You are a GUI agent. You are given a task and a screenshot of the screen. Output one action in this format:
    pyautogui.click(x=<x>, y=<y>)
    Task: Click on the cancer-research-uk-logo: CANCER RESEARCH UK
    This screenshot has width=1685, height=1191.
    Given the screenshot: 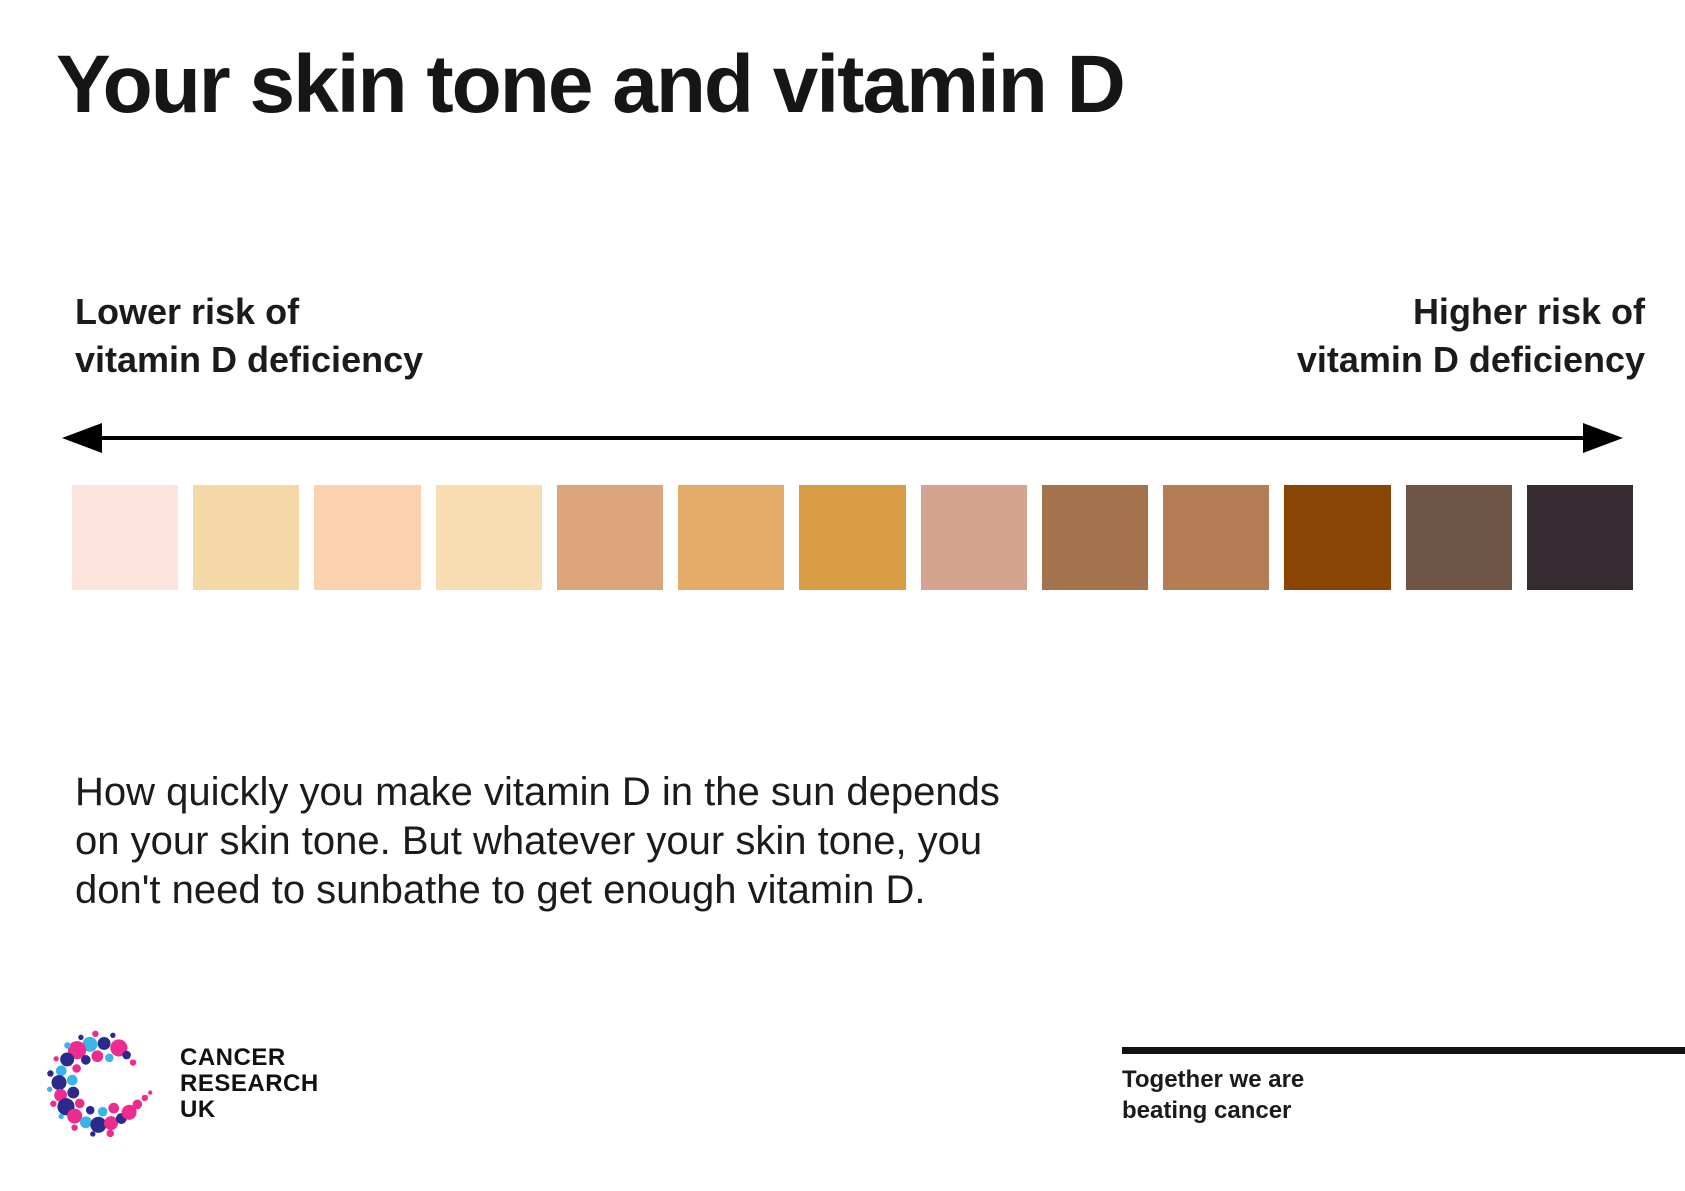 What is the action you would take?
    pyautogui.click(x=181, y=1084)
    